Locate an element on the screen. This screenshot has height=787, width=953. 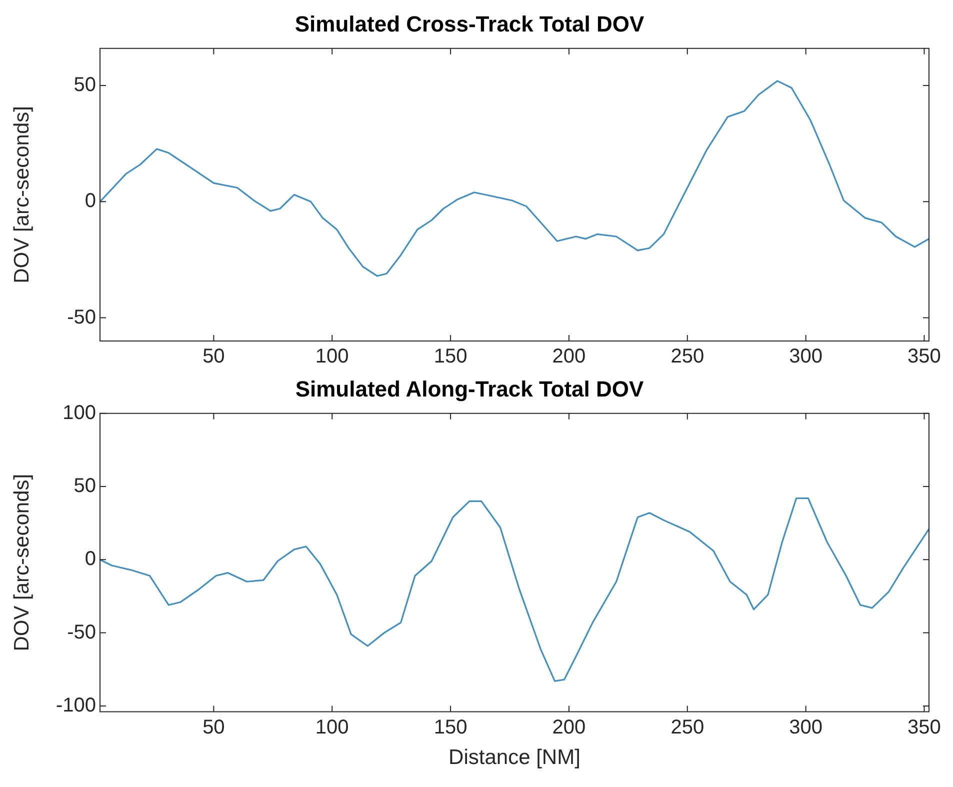
chart-title: Simulated Along-Track Total DOV is located at coordinates (469, 389).